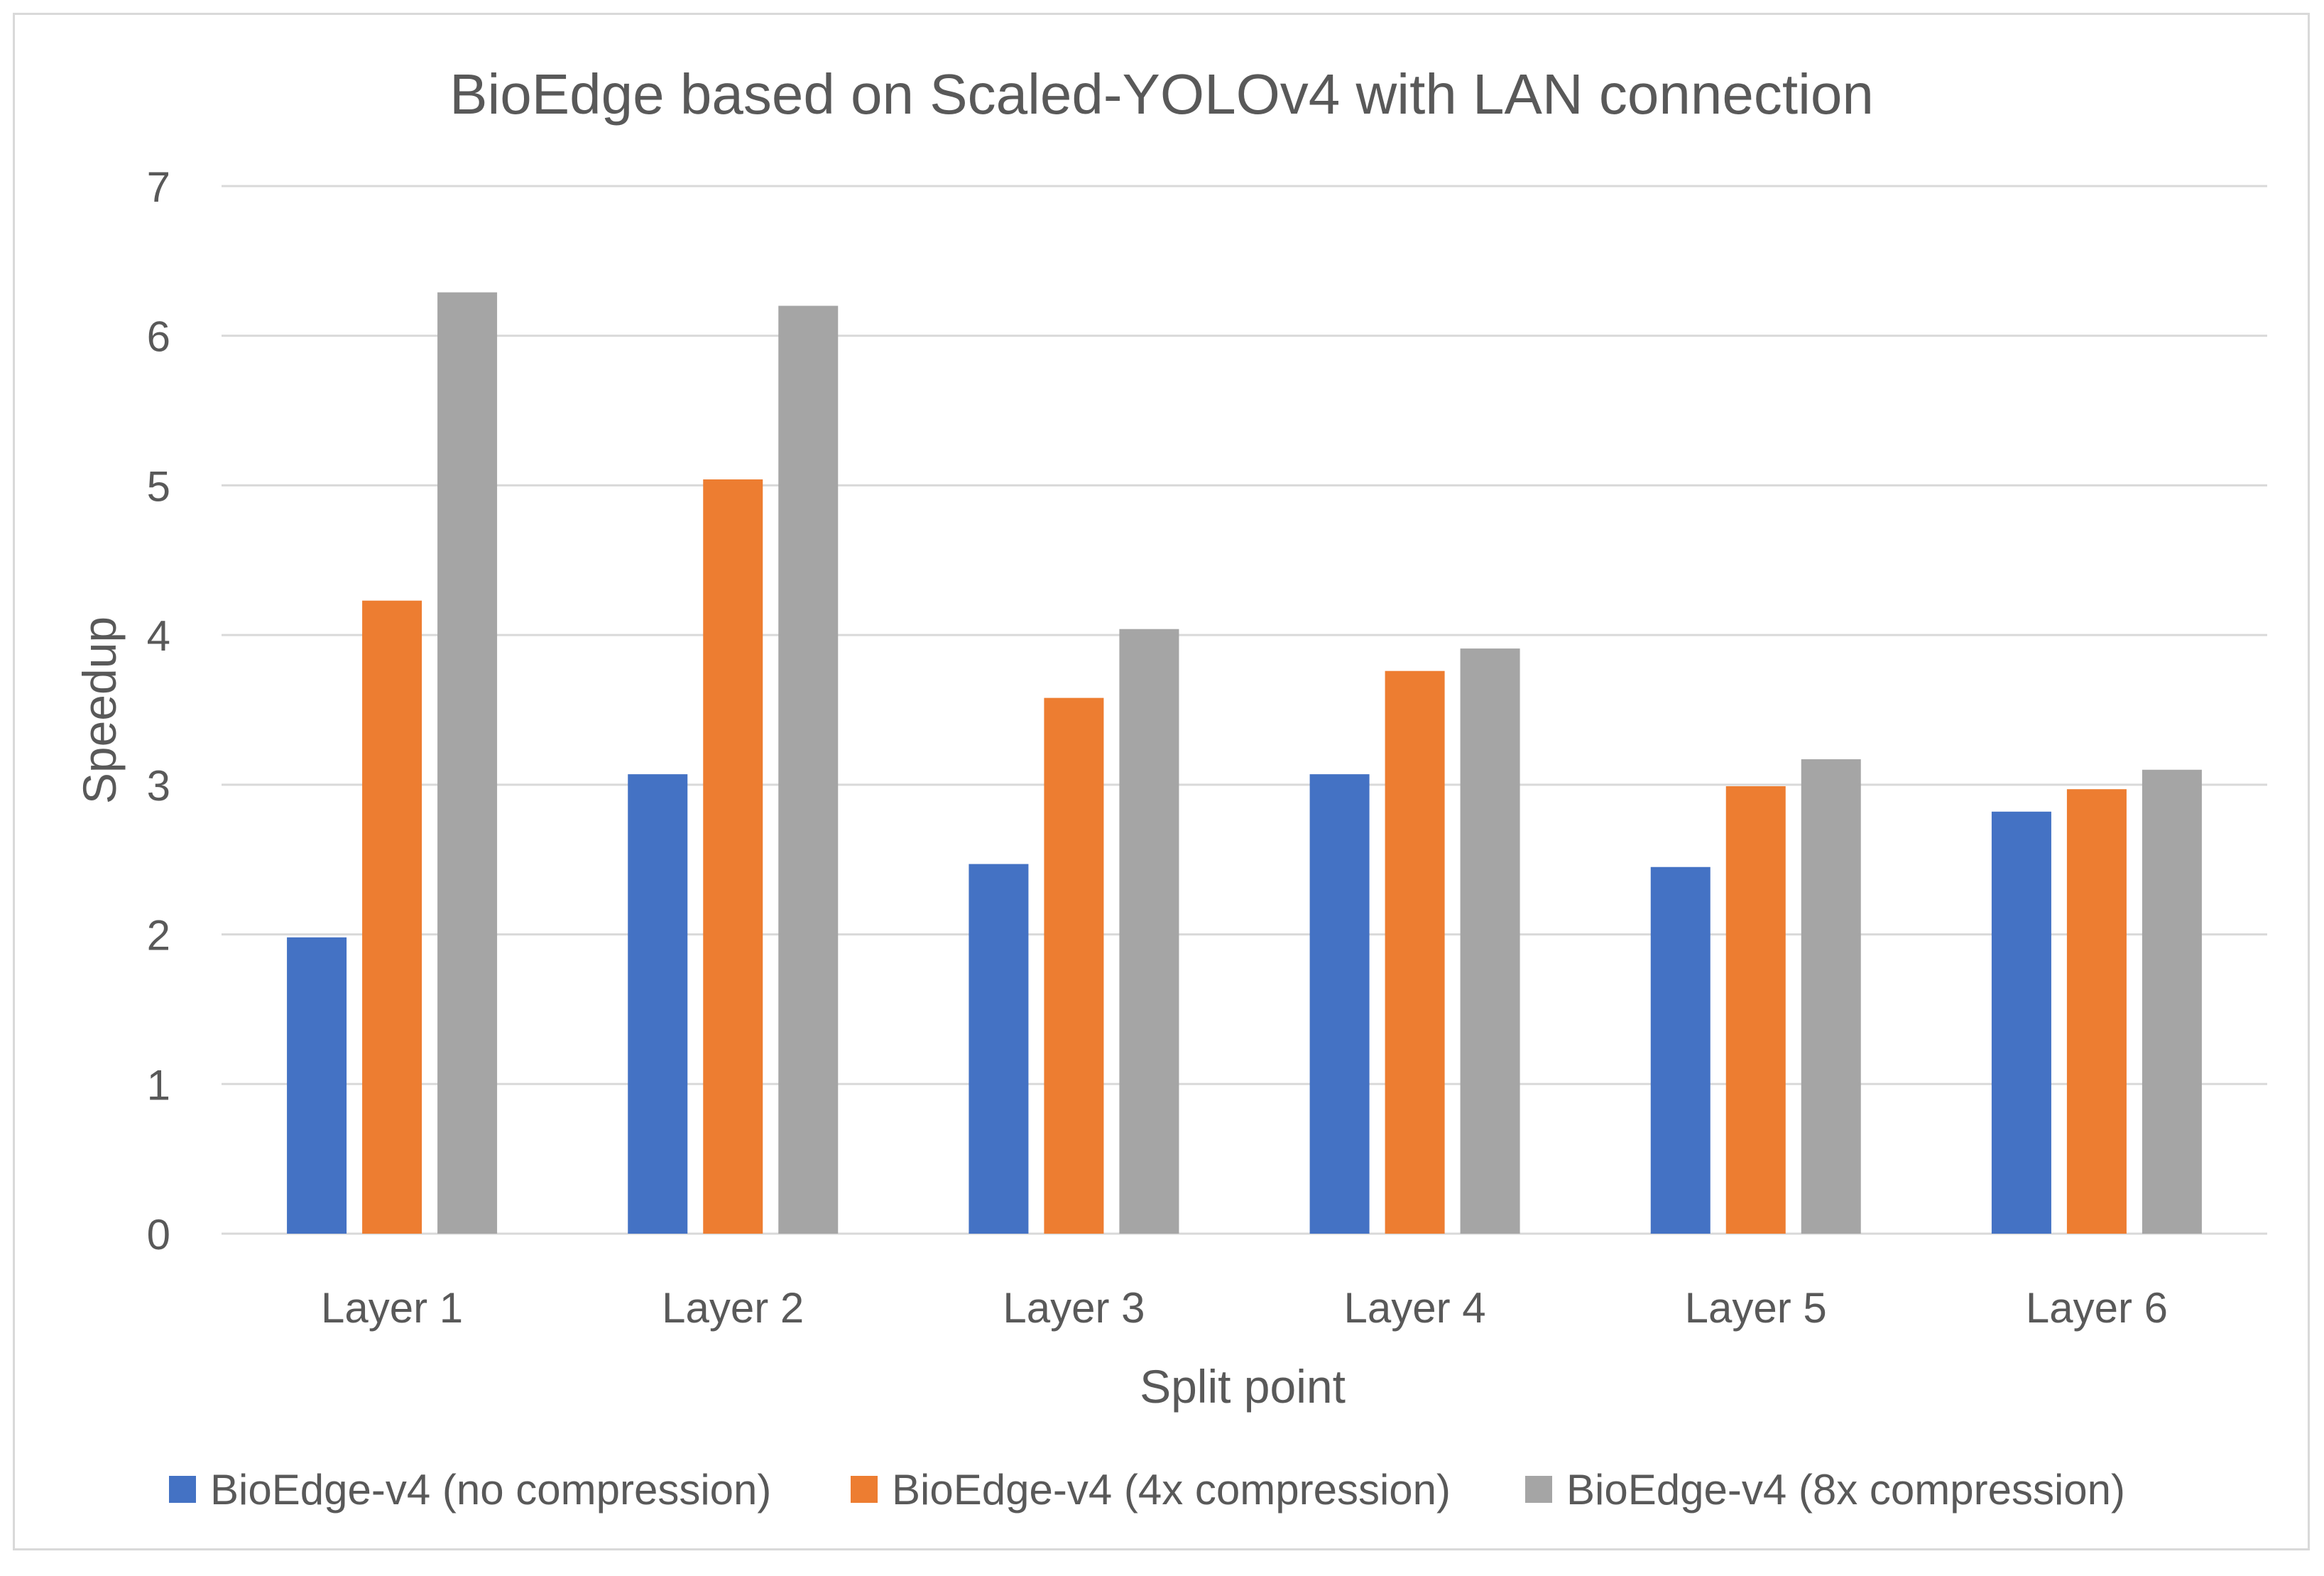 Image resolution: width=2324 pixels, height=1576 pixels. Describe the element at coordinates (1680, 1050) in the screenshot. I see `bar-5-series-1: BioEdge-v4 (no compression): 2.45` at that location.